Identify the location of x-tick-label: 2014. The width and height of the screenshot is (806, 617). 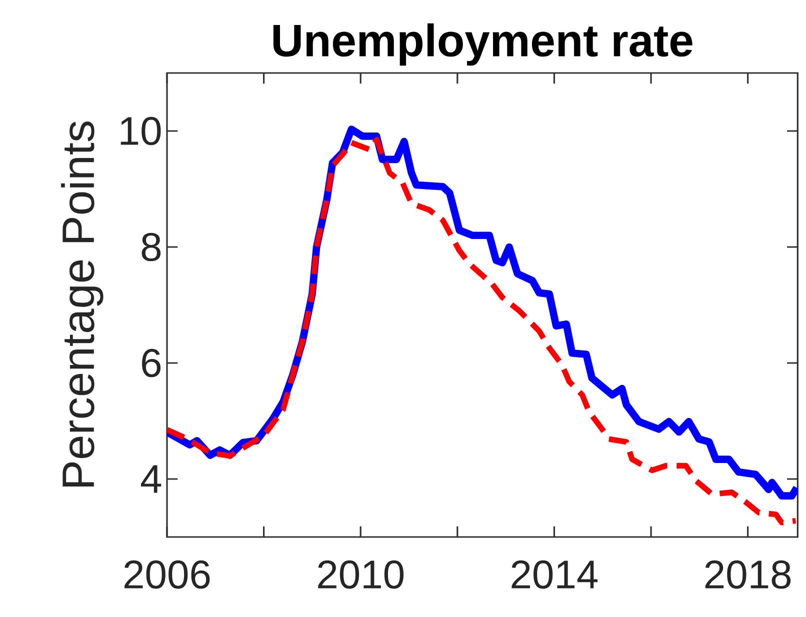
(555, 574).